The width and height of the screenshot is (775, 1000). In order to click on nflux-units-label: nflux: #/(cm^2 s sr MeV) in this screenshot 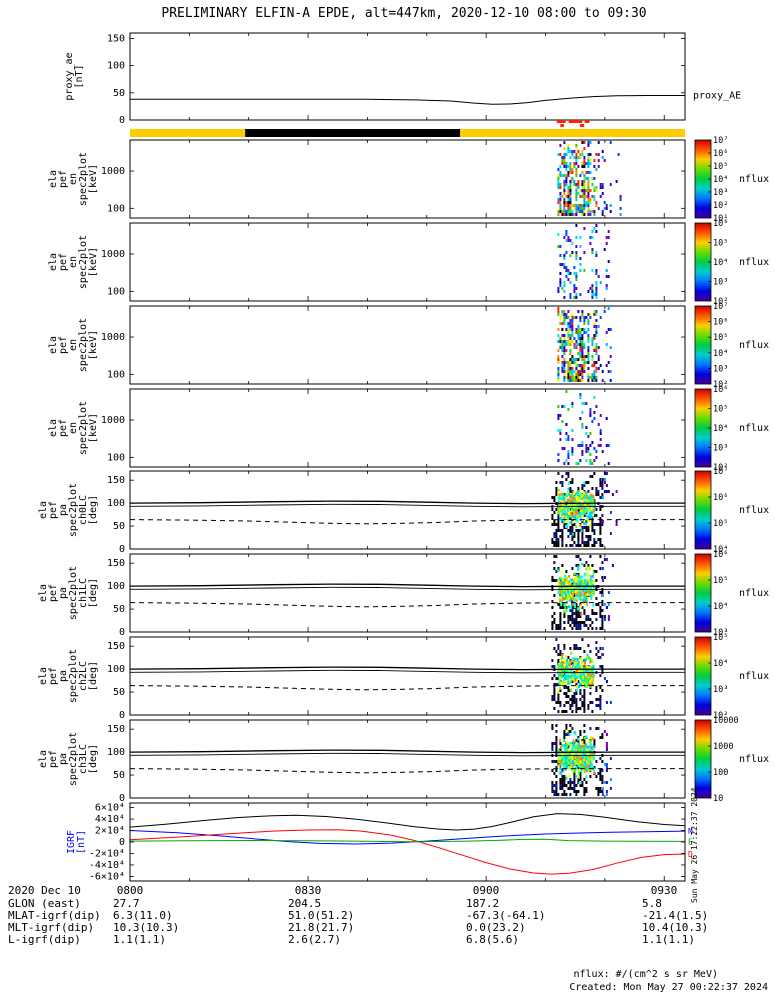, I will do `click(646, 974)`.